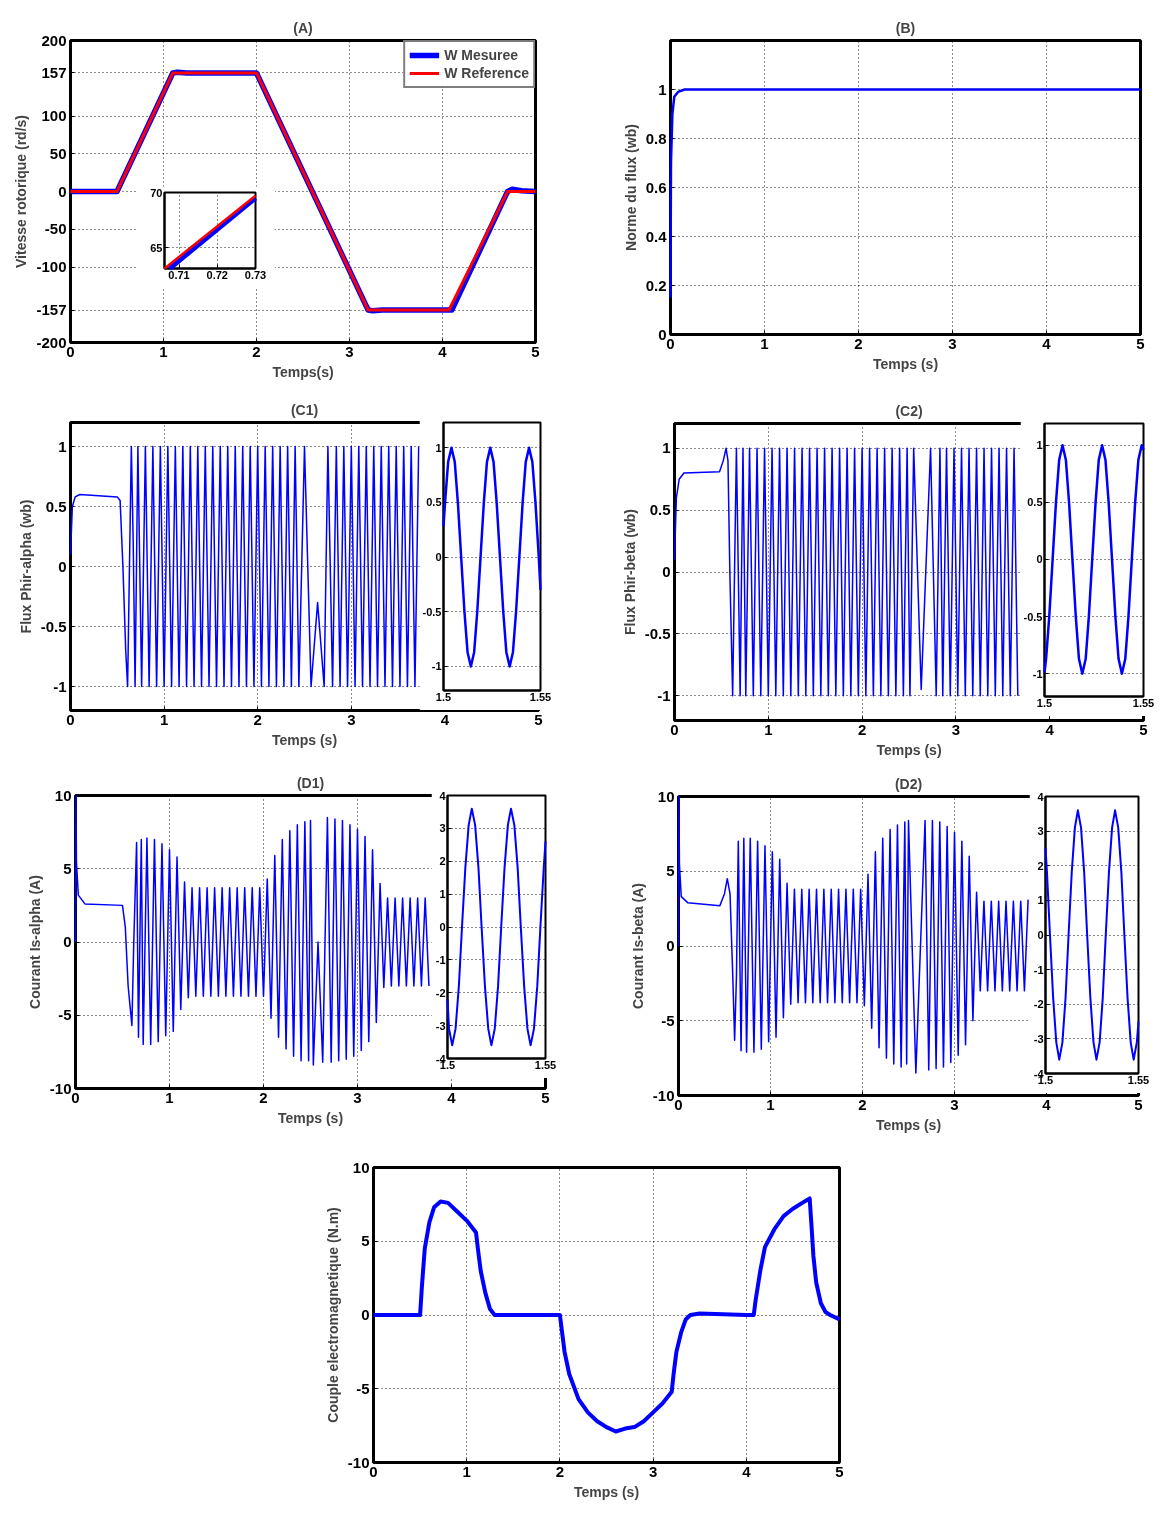 This screenshot has height=1513, width=1160. Describe the element at coordinates (629, 572) in the screenshot. I see `y-axis-title: Flux Phir-beta (wb)` at that location.